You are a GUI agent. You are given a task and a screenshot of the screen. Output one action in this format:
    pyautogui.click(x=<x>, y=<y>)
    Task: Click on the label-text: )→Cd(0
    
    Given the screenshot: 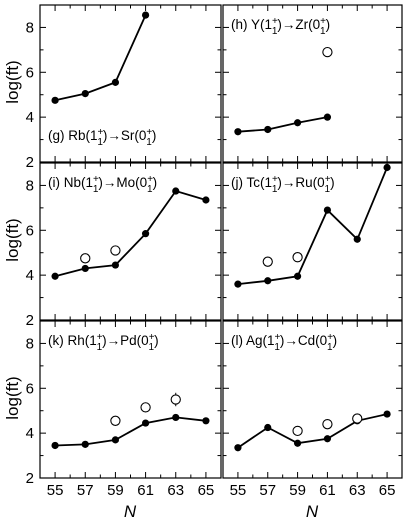 What is the action you would take?
    pyautogui.click(x=303, y=340)
    